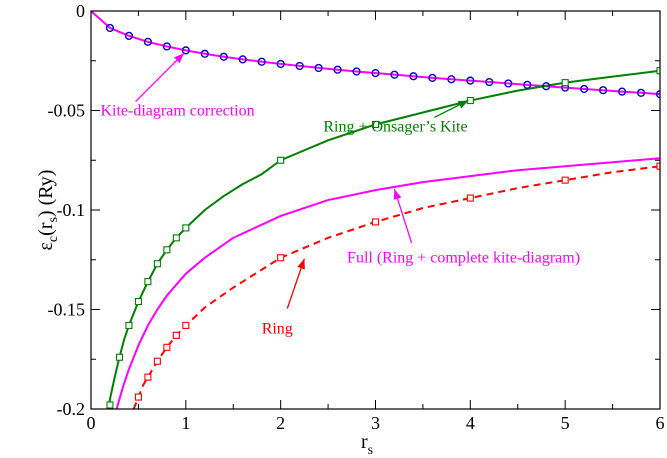 Image resolution: width=667 pixels, height=458 pixels. What do you see at coordinates (280, 423) in the screenshot?
I see `x-tick-label: 2` at bounding box center [280, 423].